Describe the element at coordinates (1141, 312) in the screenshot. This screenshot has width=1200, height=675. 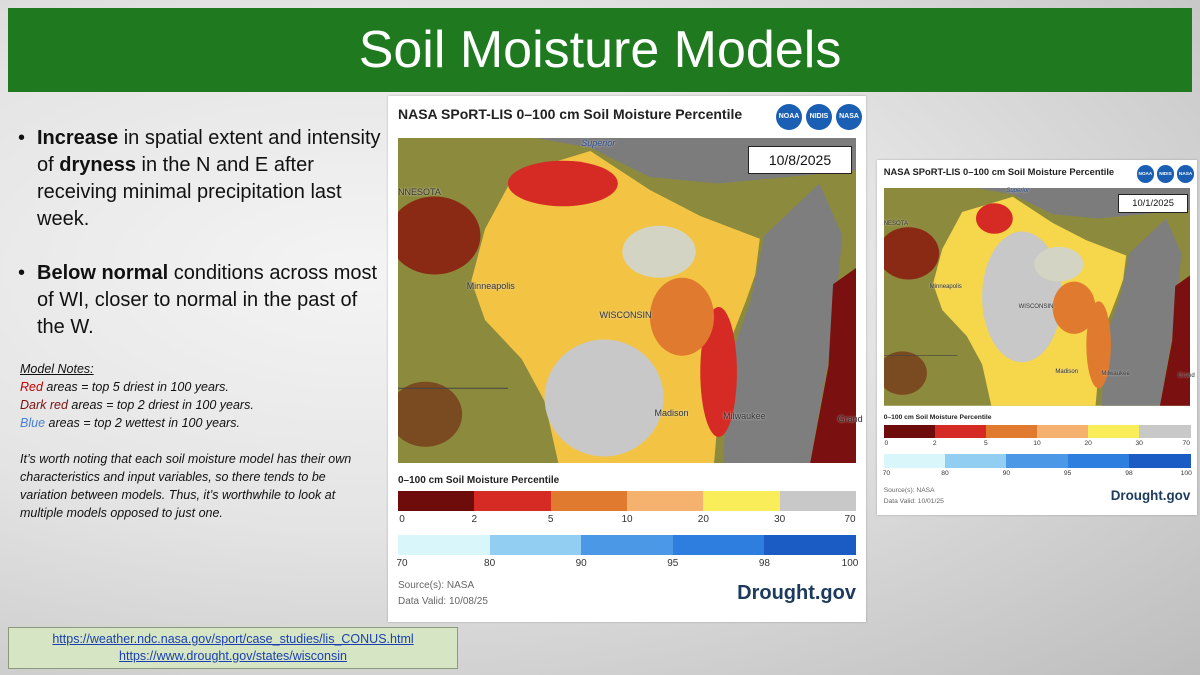
I see `lake-michigan` at that location.